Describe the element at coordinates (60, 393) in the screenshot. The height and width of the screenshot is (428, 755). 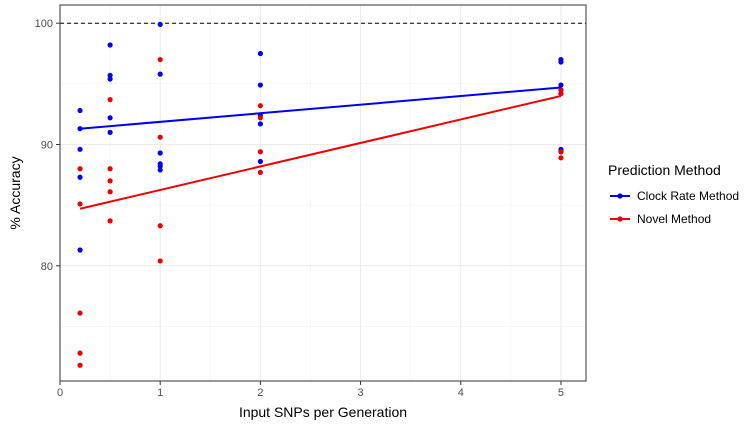
I see `x-tick-label: 0` at that location.